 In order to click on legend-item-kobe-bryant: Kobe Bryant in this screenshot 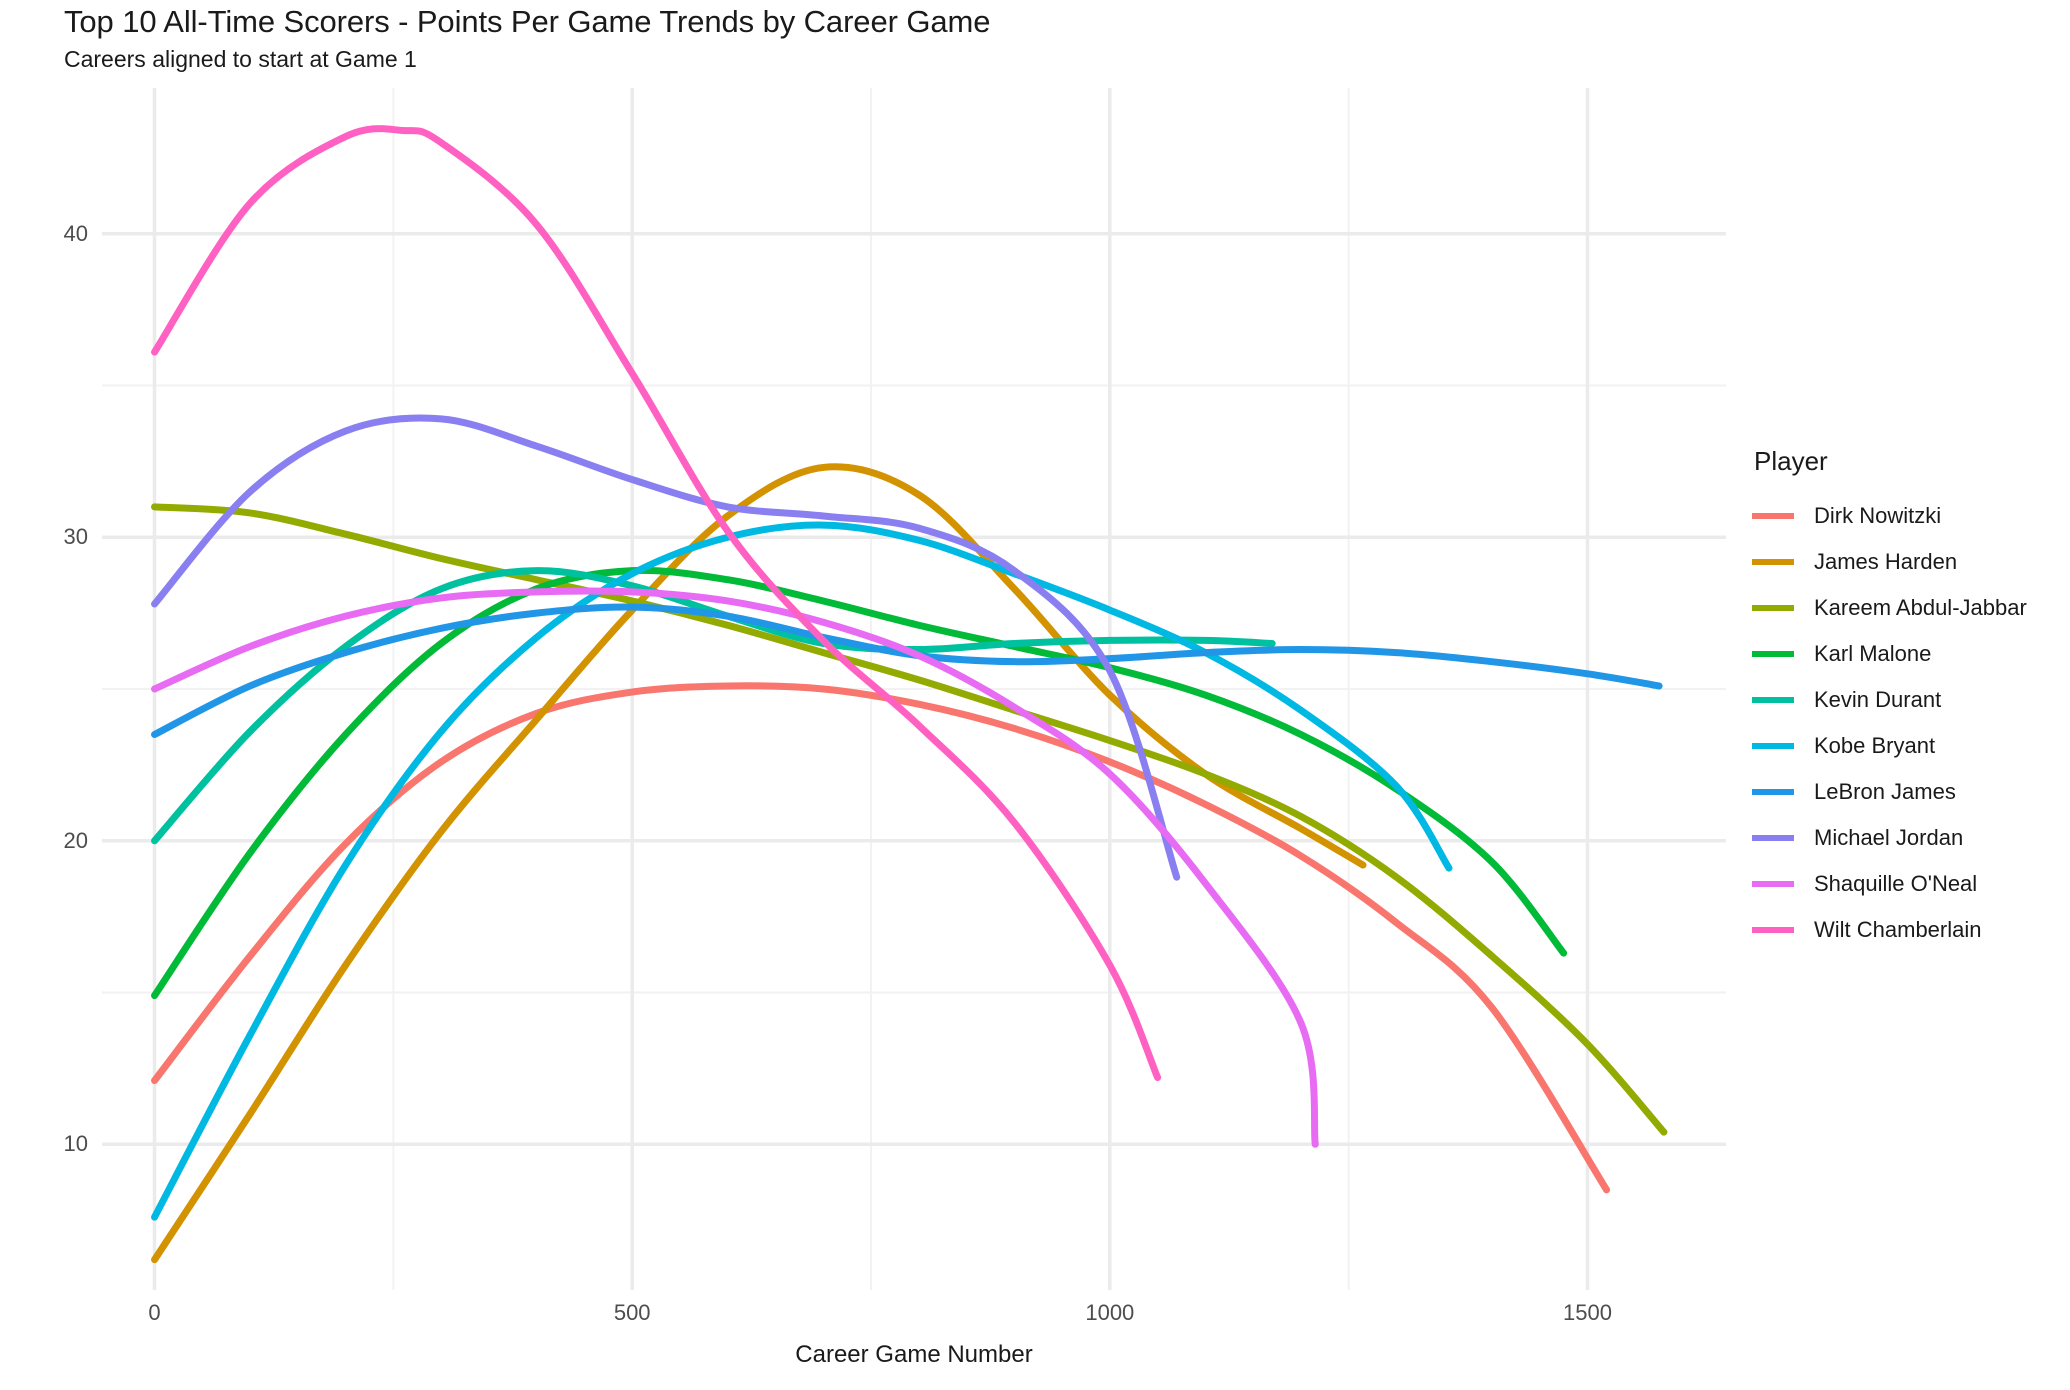, I will do `click(1911, 746)`.